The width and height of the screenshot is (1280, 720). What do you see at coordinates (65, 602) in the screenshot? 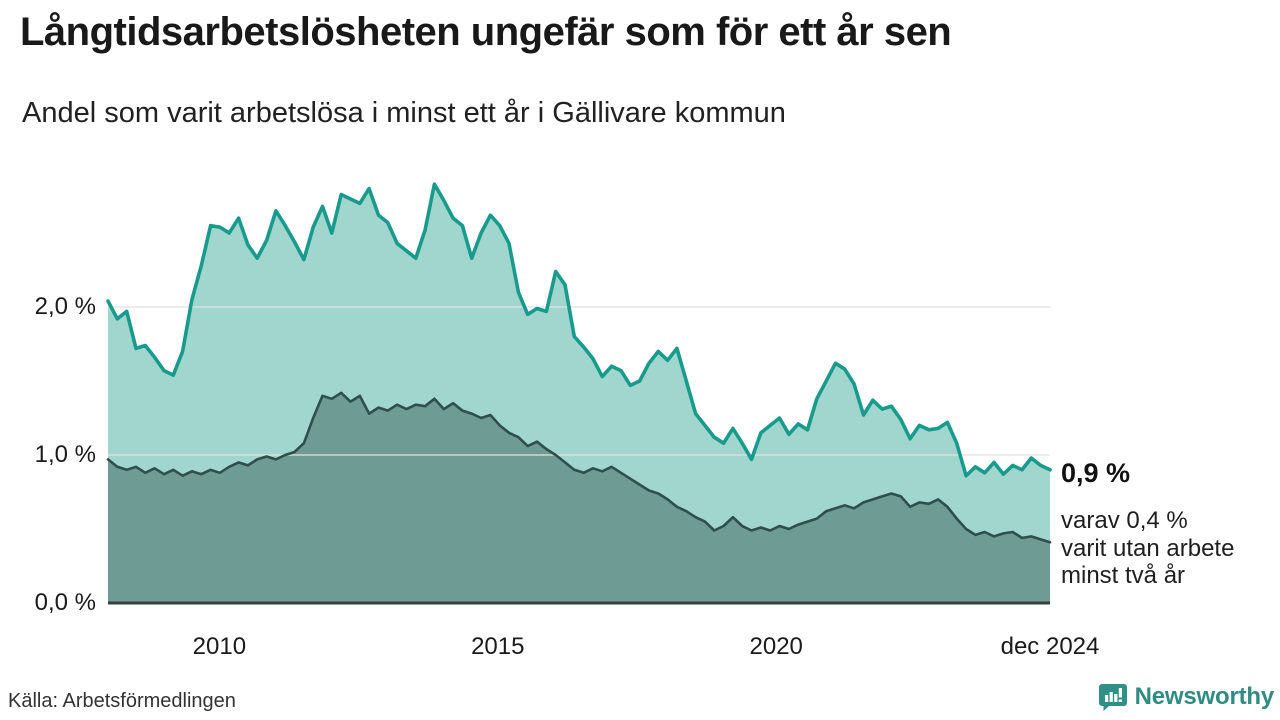
I see `y-axis-tick-0: 0,0 %` at bounding box center [65, 602].